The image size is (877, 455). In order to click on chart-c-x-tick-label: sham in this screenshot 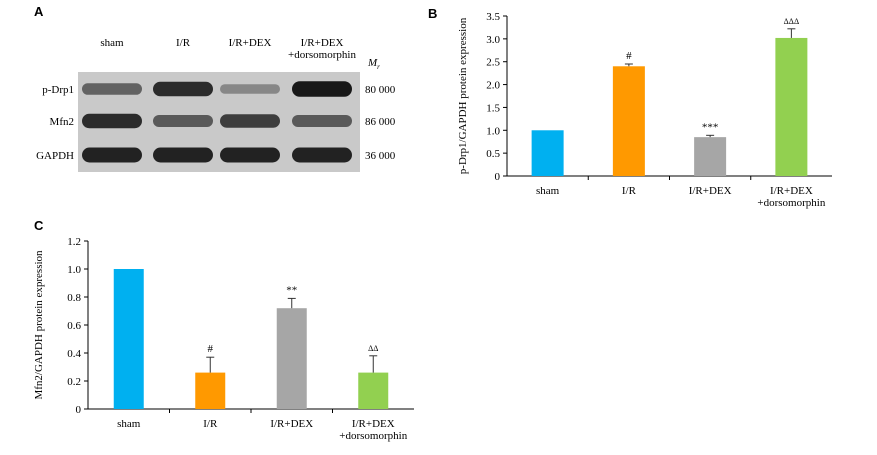, I will do `click(129, 424)`.